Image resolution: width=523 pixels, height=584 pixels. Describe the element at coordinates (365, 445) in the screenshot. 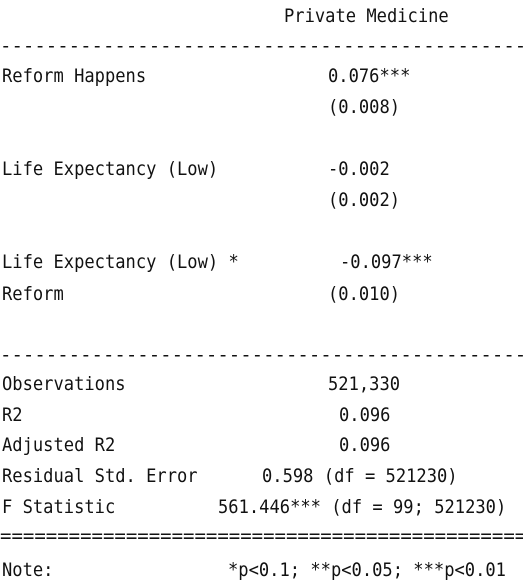

I see `stat-value-adjusted-r2: 0.096` at that location.